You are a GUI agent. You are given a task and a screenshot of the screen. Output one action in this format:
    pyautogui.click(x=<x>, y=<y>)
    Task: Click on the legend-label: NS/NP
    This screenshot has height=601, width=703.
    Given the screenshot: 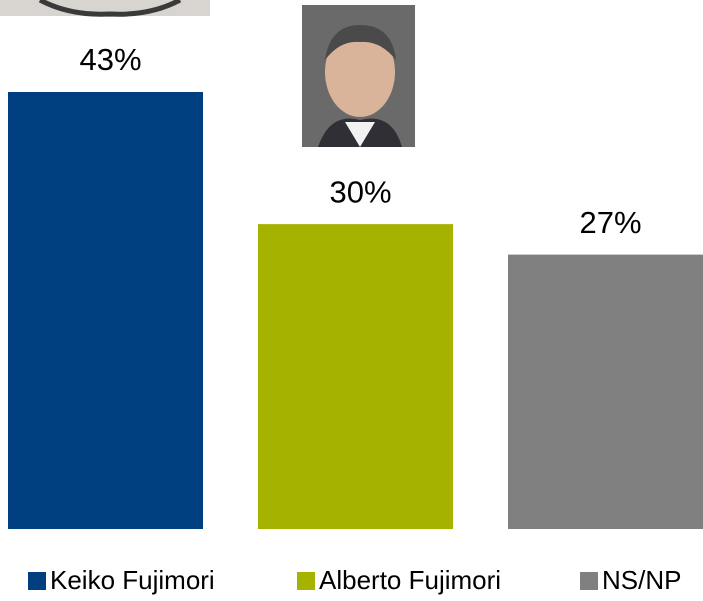 What is the action you would take?
    pyautogui.click(x=641, y=580)
    